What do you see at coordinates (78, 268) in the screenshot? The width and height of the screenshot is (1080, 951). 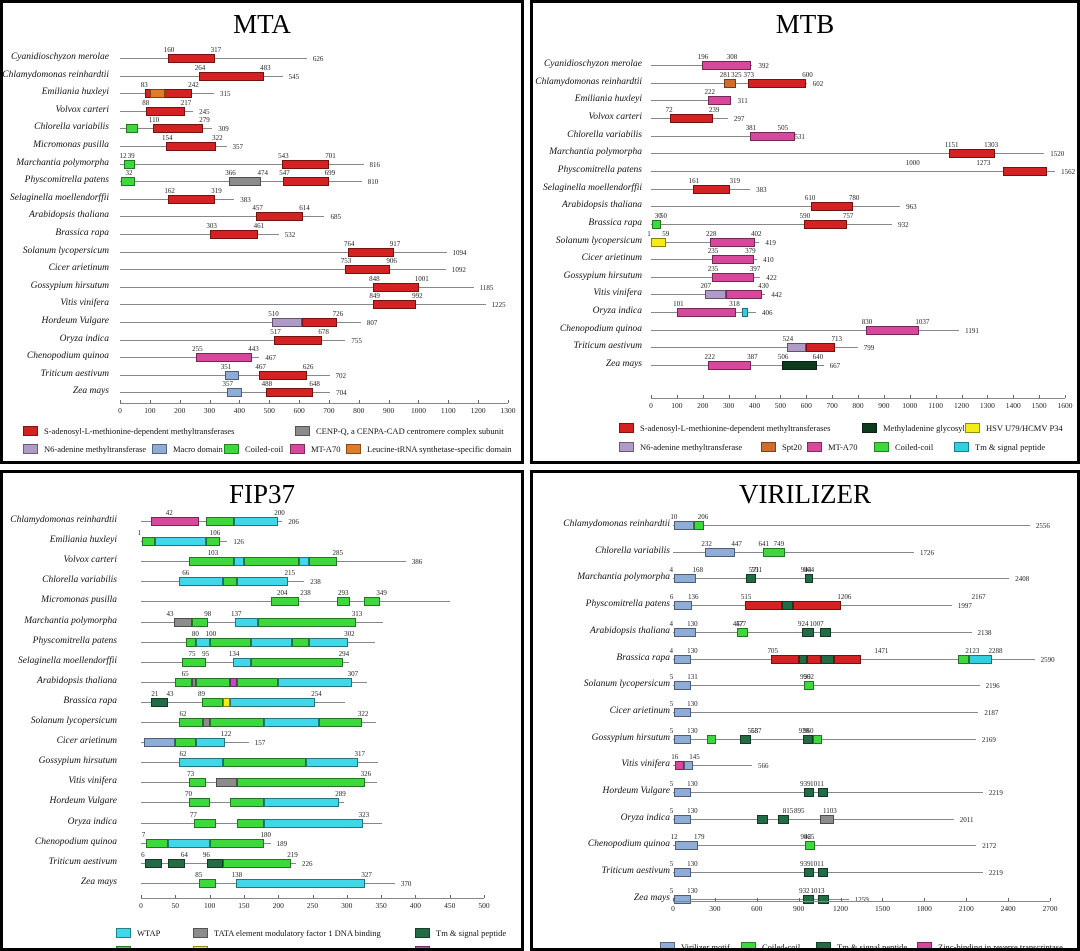 I see `species-label: Cicer arietinum` at bounding box center [78, 268].